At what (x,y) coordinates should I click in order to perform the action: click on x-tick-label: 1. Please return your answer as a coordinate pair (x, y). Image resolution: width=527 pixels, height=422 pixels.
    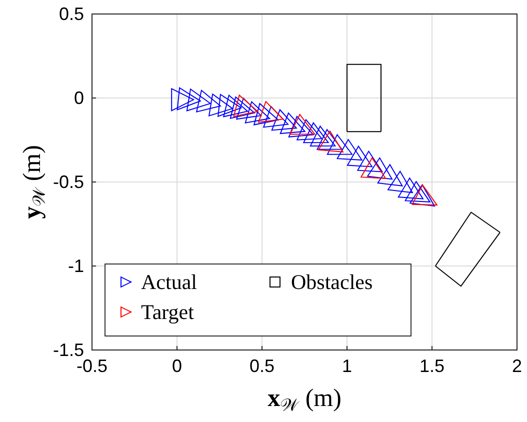
    Looking at the image, I should click on (347, 366).